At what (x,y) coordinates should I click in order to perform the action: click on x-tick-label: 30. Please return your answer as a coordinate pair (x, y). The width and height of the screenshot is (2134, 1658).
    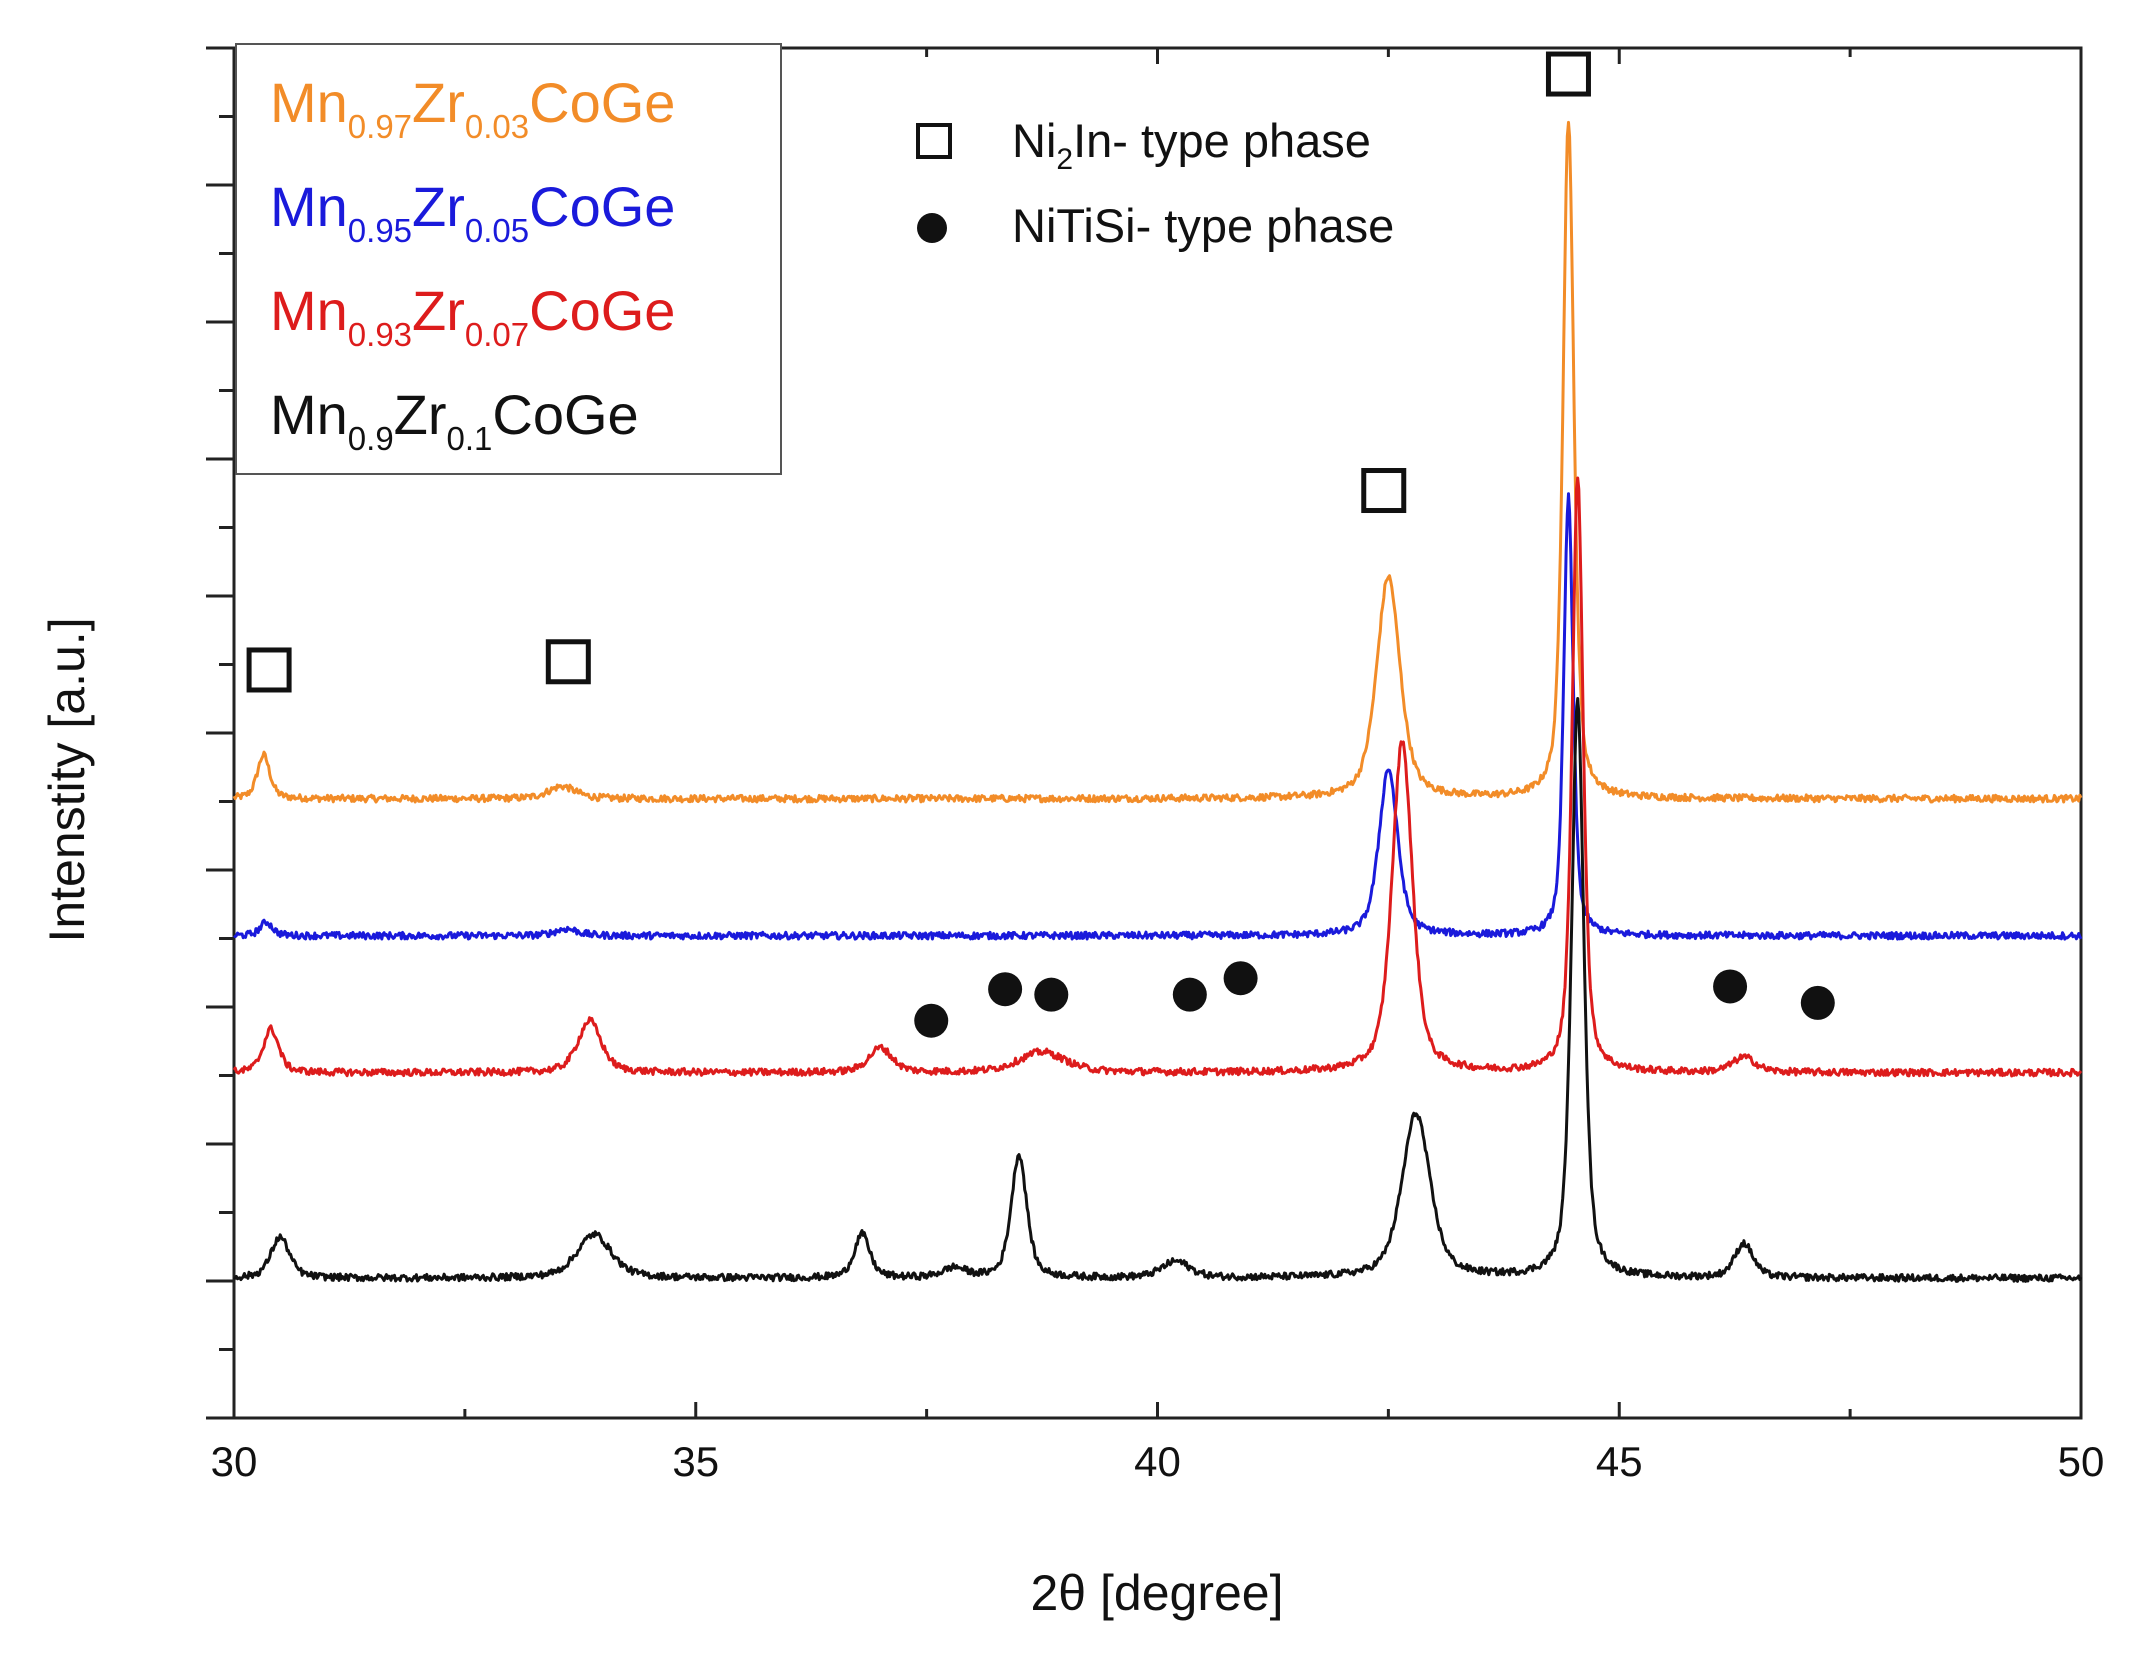
    Looking at the image, I should click on (234, 1461).